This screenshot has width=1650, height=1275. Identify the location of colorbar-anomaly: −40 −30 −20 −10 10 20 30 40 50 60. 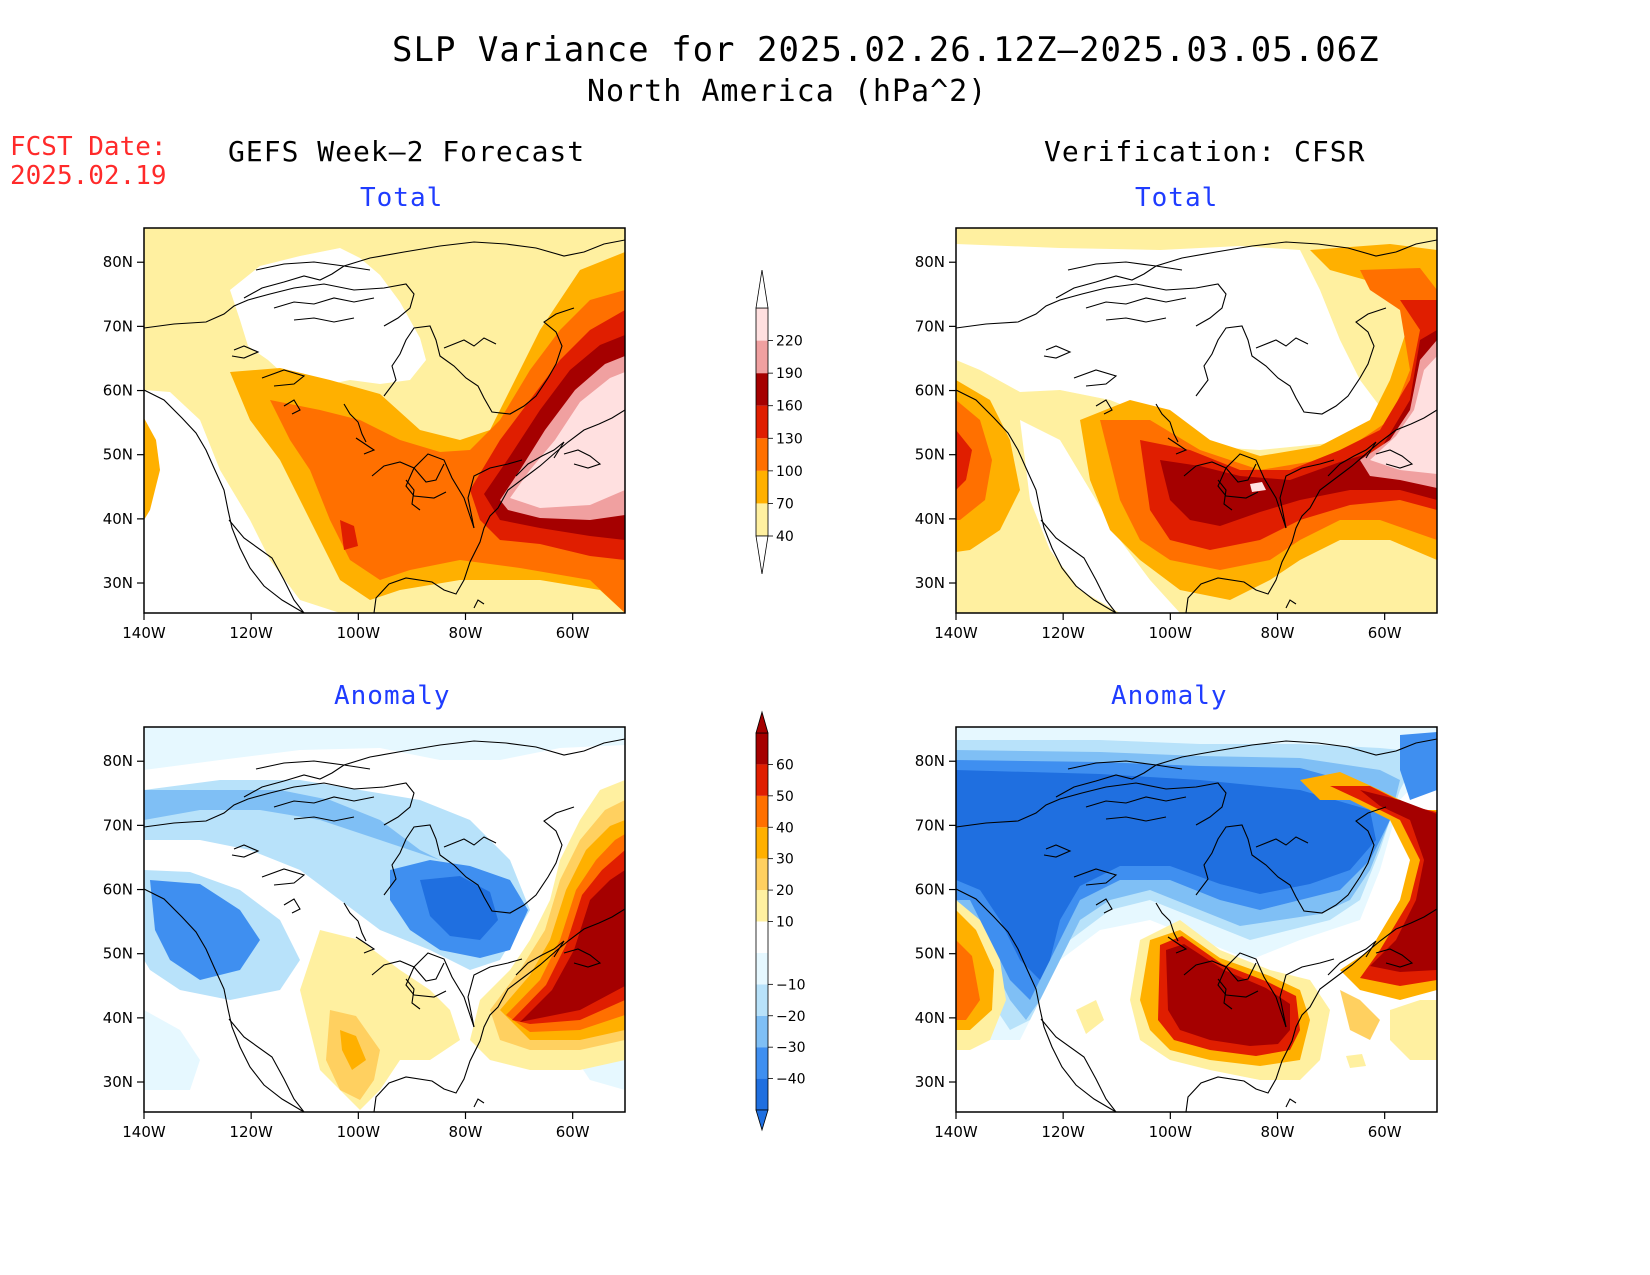
(780, 921).